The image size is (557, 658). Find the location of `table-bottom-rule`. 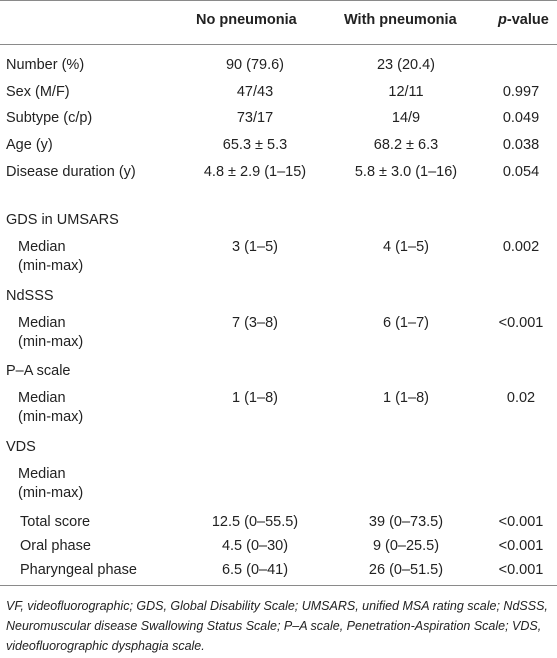

table-bottom-rule is located at coordinates (278, 585).